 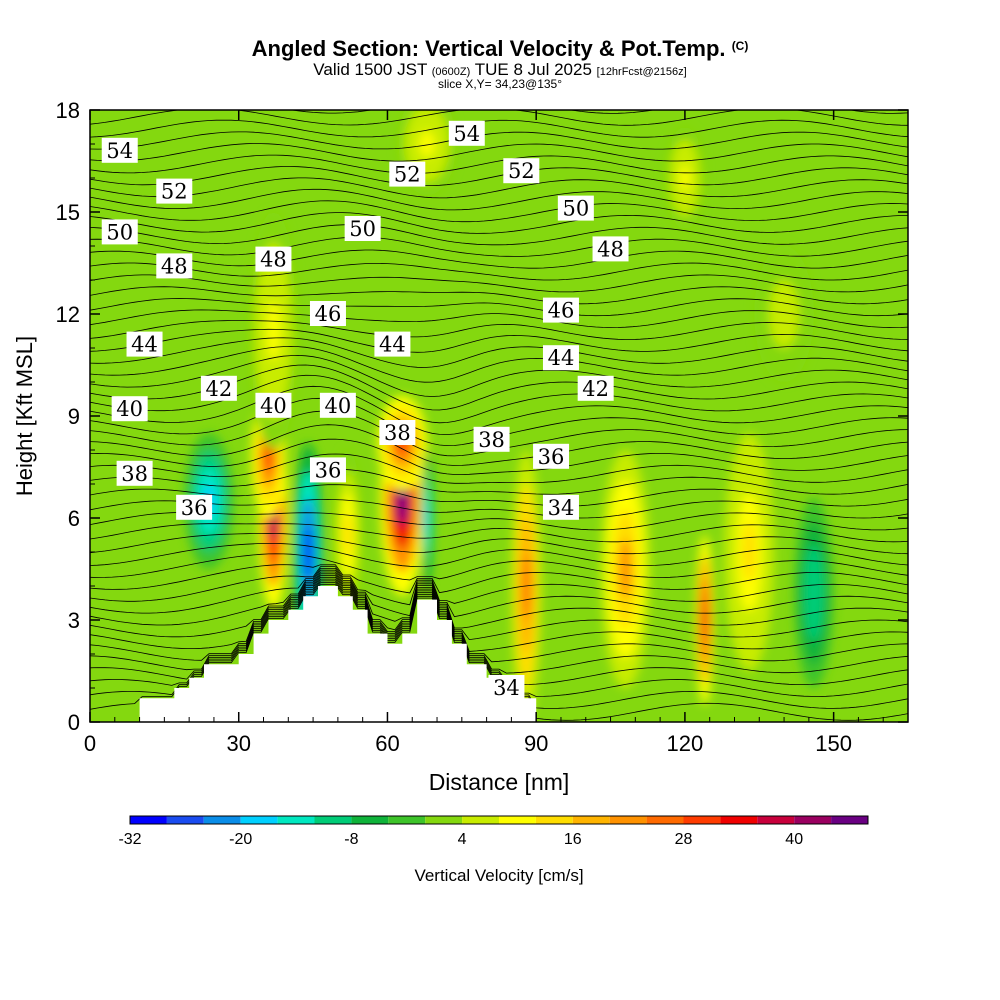 I want to click on contour-label: 48, so click(x=610, y=249).